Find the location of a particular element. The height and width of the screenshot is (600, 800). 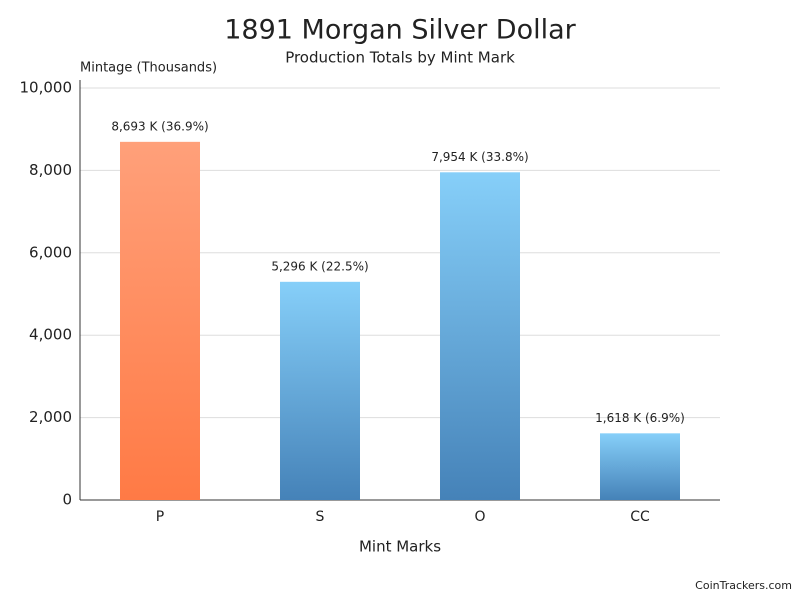

x-axis-label: Mint Marks is located at coordinates (400, 547).